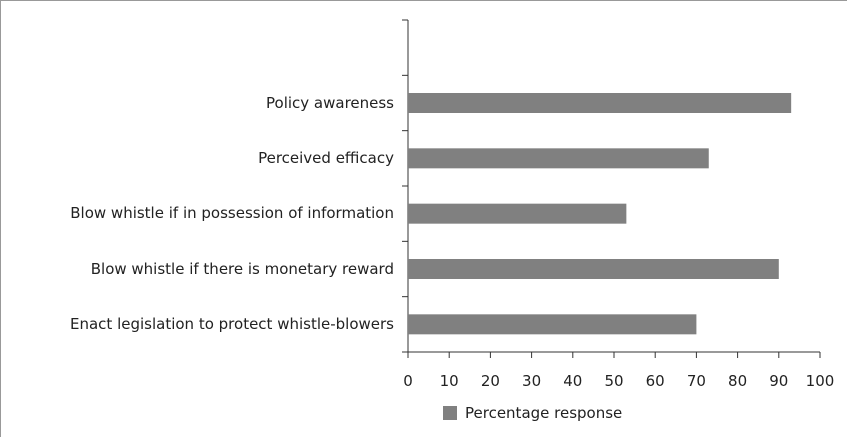  What do you see at coordinates (531, 381) in the screenshot?
I see `x-tick-label: 30` at bounding box center [531, 381].